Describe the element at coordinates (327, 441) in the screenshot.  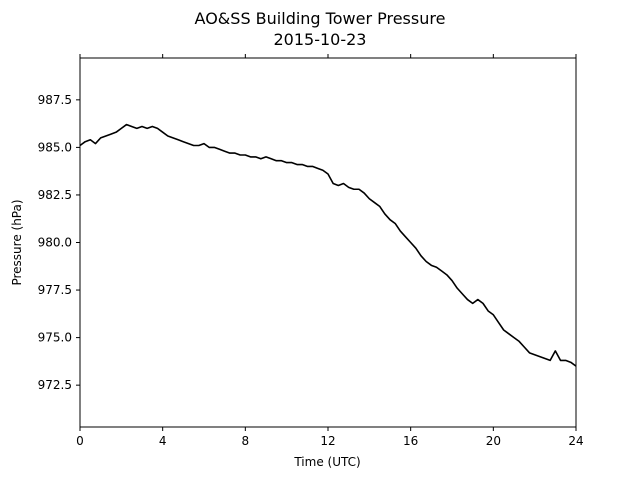
I see `x-tick-label: 12` at that location.